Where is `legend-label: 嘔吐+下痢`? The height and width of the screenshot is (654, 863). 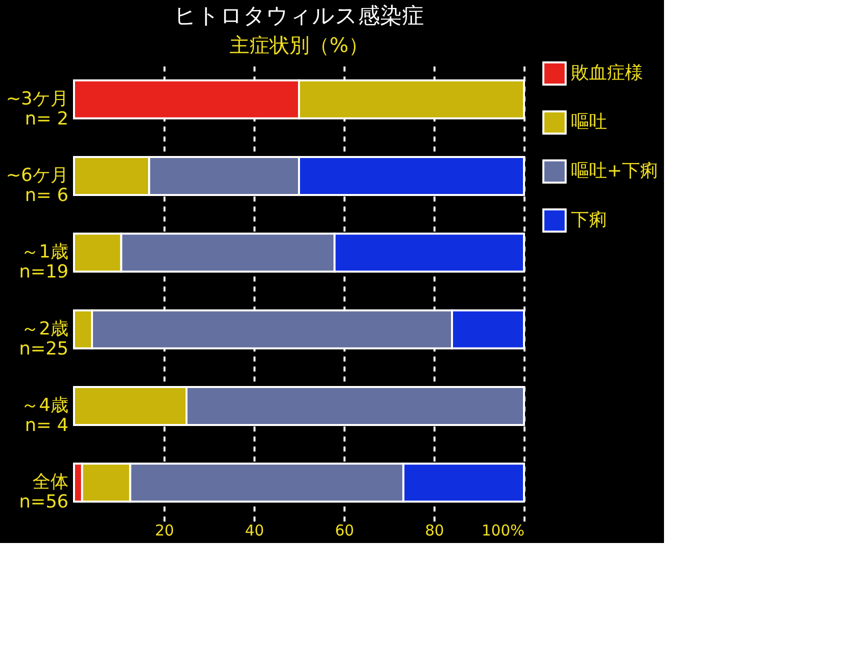
legend-label: 嘔吐+下痢 is located at coordinates (614, 171).